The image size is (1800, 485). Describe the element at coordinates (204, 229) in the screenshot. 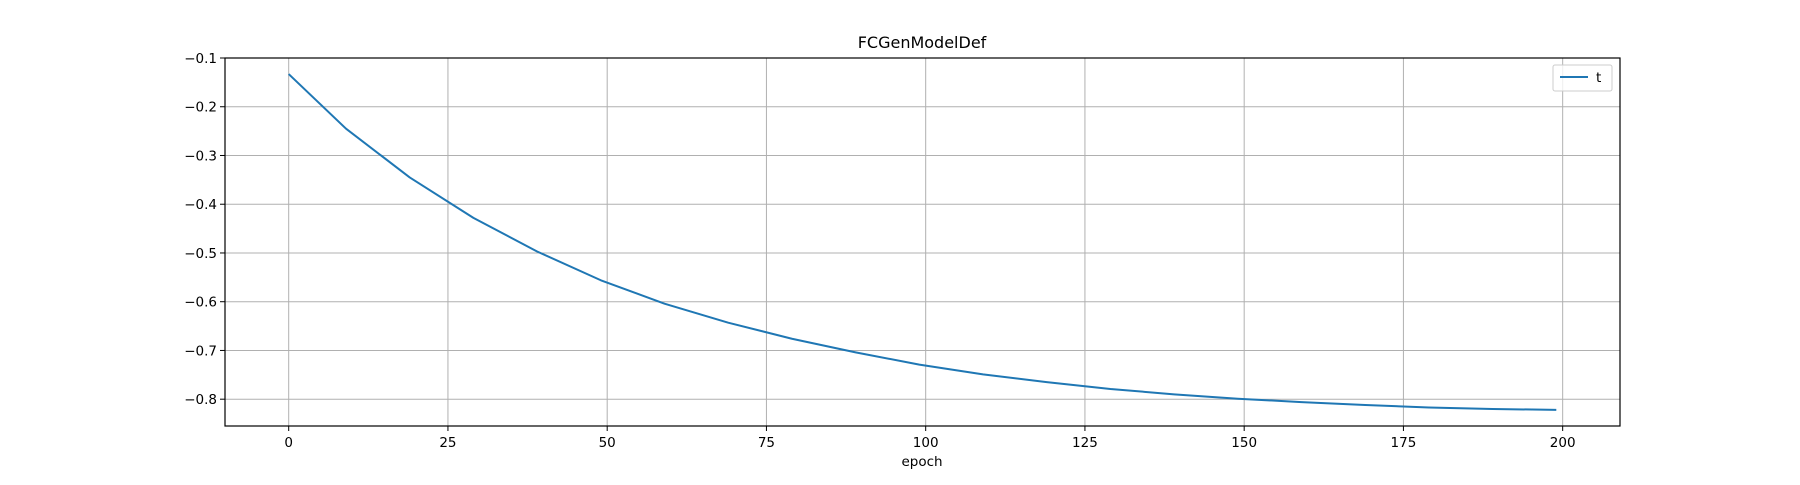

I see `y-axis: −0.8 −0.7 −0.6 −0.5 −0.4 −0.3 −0.2 −0.1` at that location.